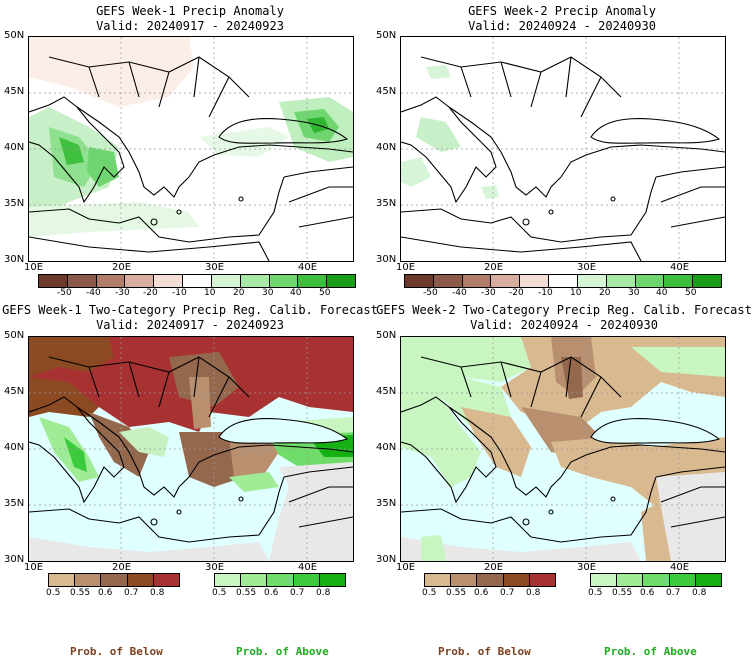  Describe the element at coordinates (650, 651) in the screenshot. I see `prob-above-label-week2: Prob. of Above` at that location.